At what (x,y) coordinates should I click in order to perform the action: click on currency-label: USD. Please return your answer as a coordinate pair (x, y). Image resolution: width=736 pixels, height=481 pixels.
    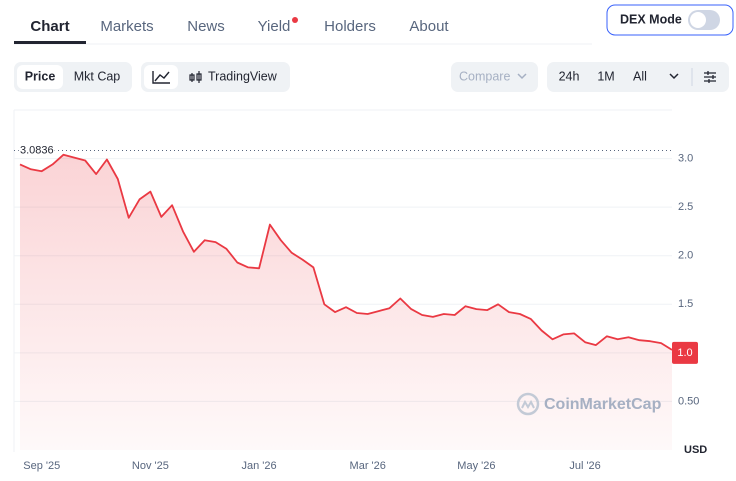
    Looking at the image, I should click on (695, 450).